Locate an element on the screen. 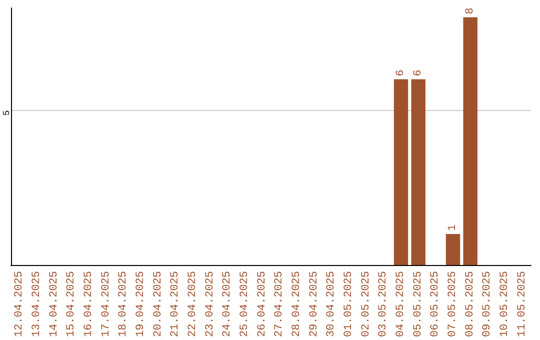 The width and height of the screenshot is (540, 340). x-tick-label: 30.04.2025 is located at coordinates (332, 304).